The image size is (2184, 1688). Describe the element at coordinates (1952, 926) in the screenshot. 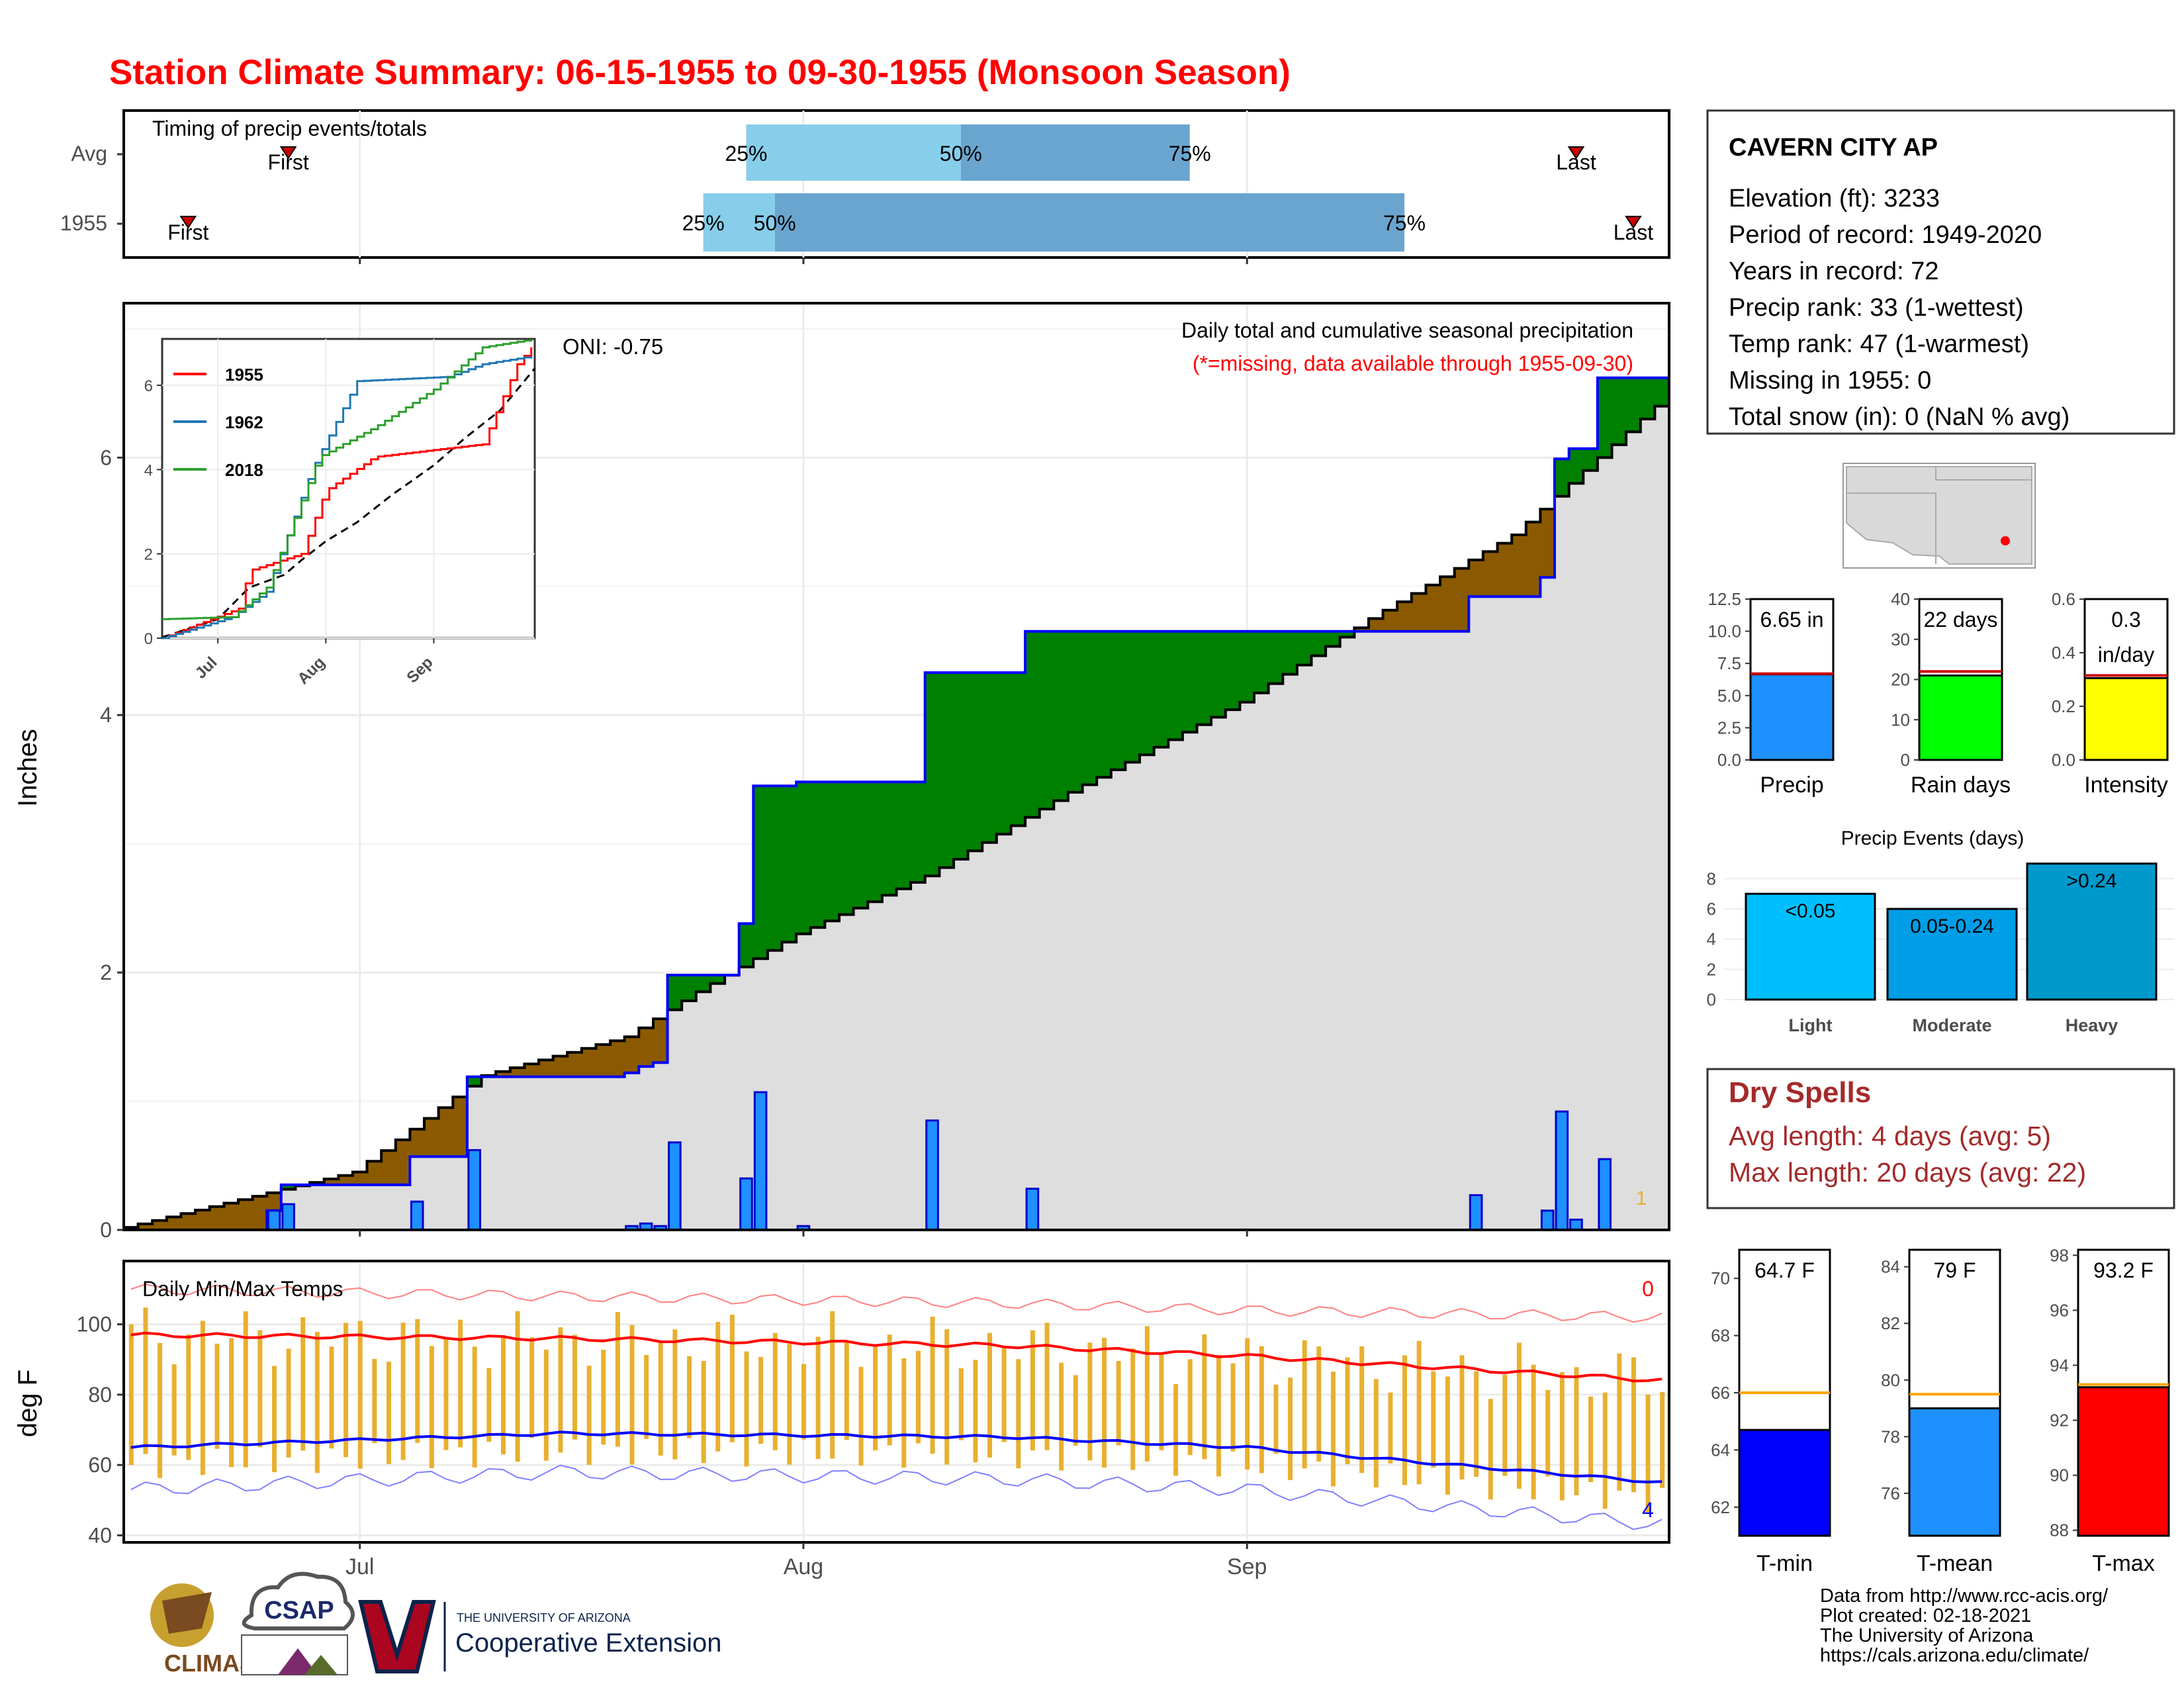

I see `events-bar-label: 0.05-0.24` at that location.